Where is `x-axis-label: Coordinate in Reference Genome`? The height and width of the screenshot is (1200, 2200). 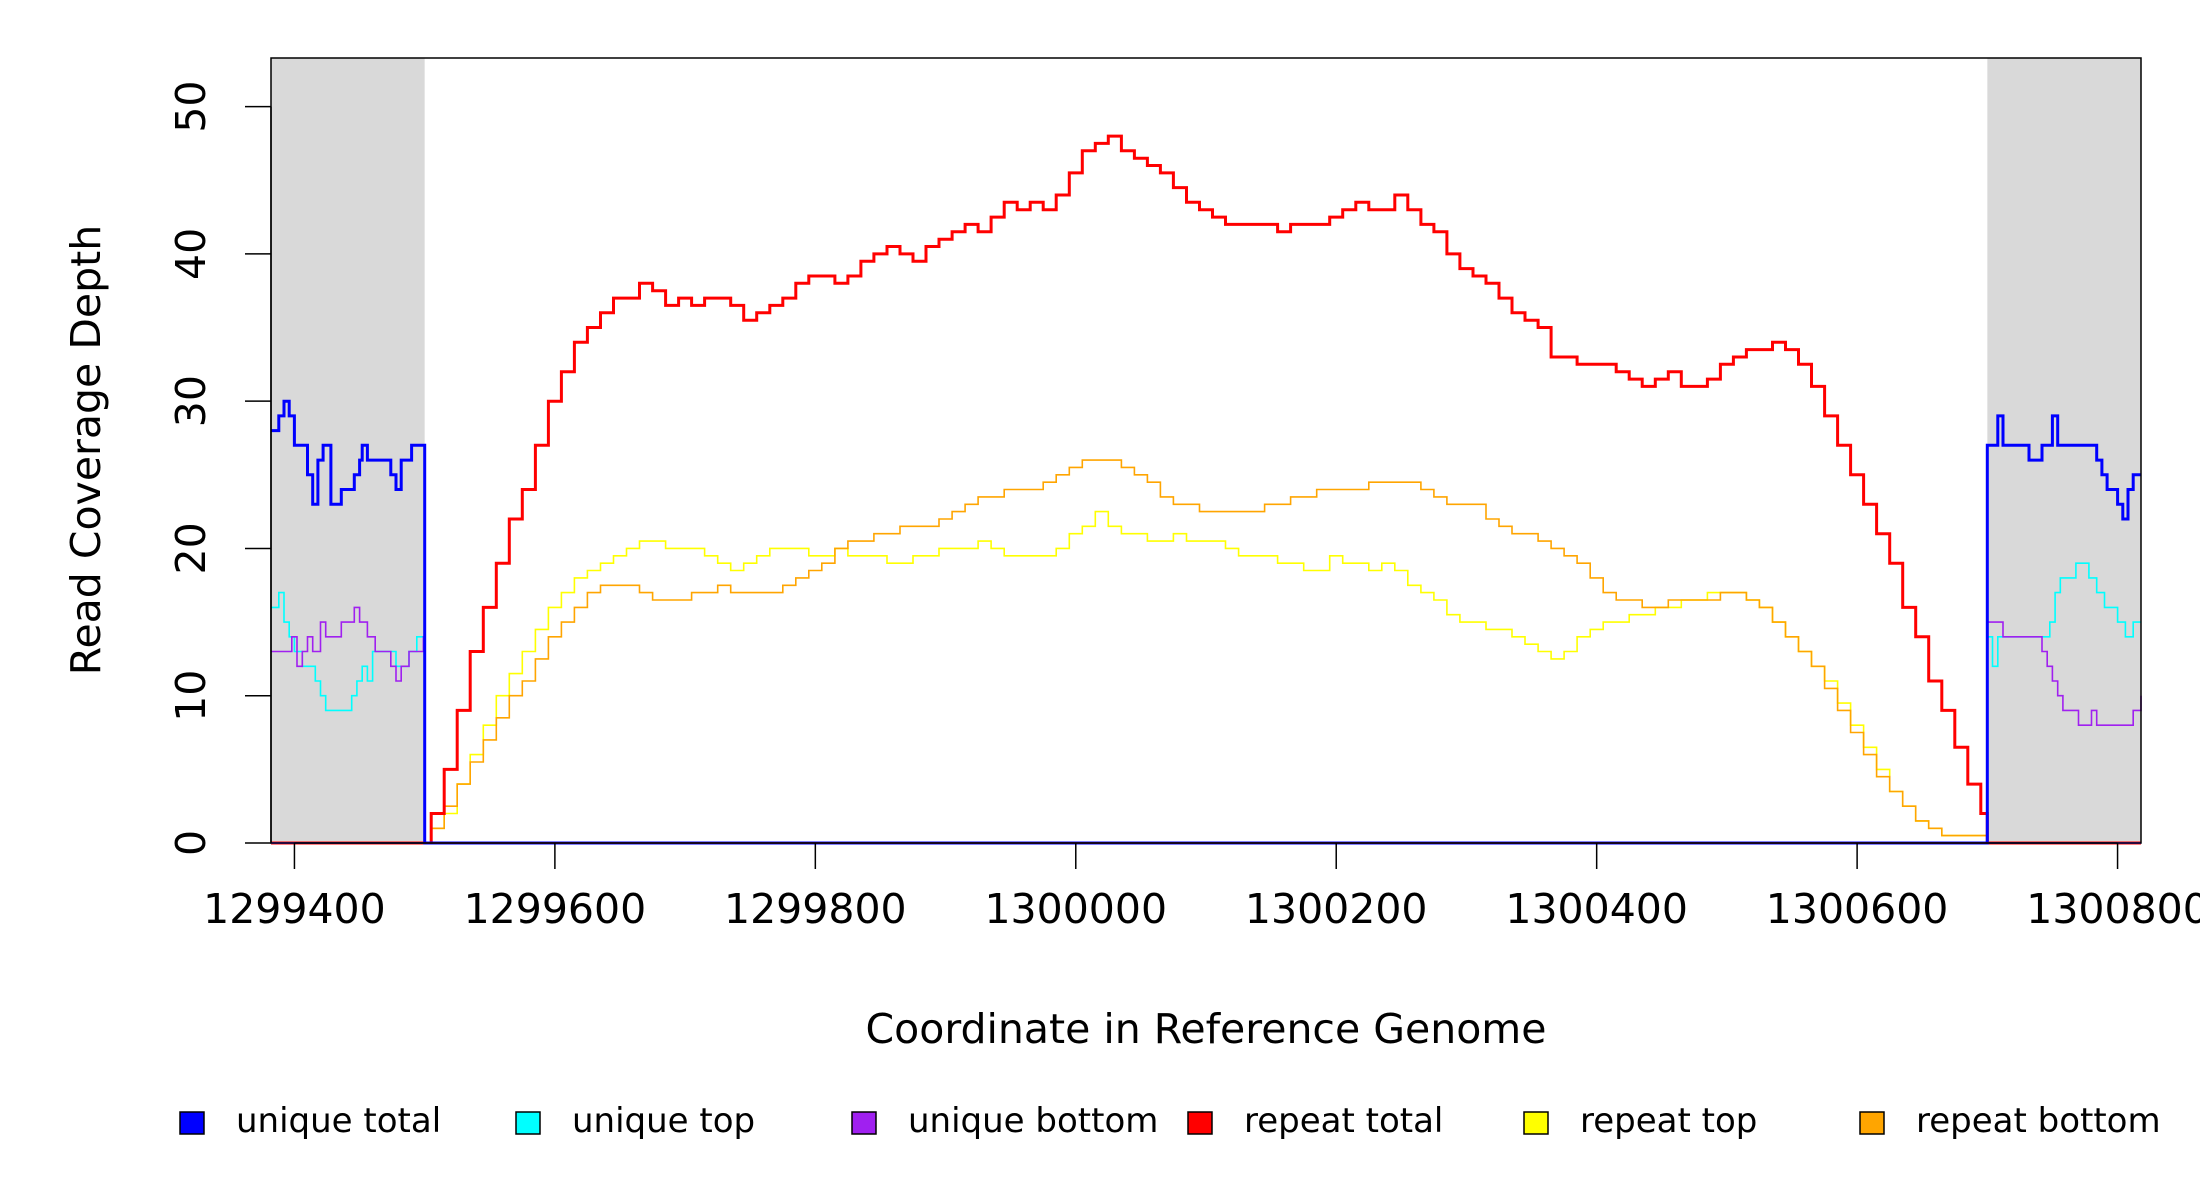 x-axis-label: Coordinate in Reference Genome is located at coordinates (1206, 1029).